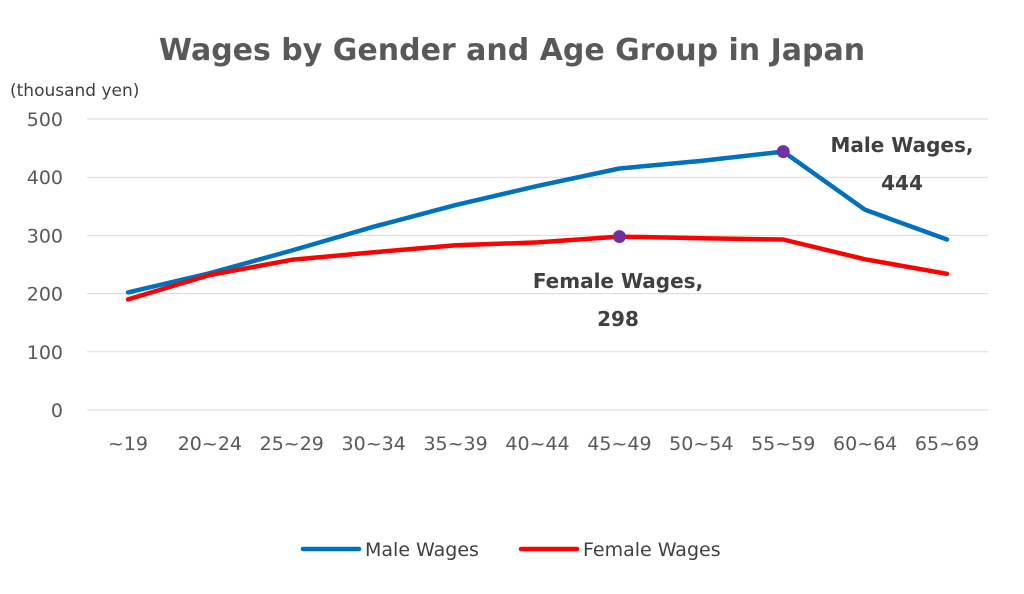  Describe the element at coordinates (45, 353) in the screenshot. I see `y-tick-label: 100` at that location.